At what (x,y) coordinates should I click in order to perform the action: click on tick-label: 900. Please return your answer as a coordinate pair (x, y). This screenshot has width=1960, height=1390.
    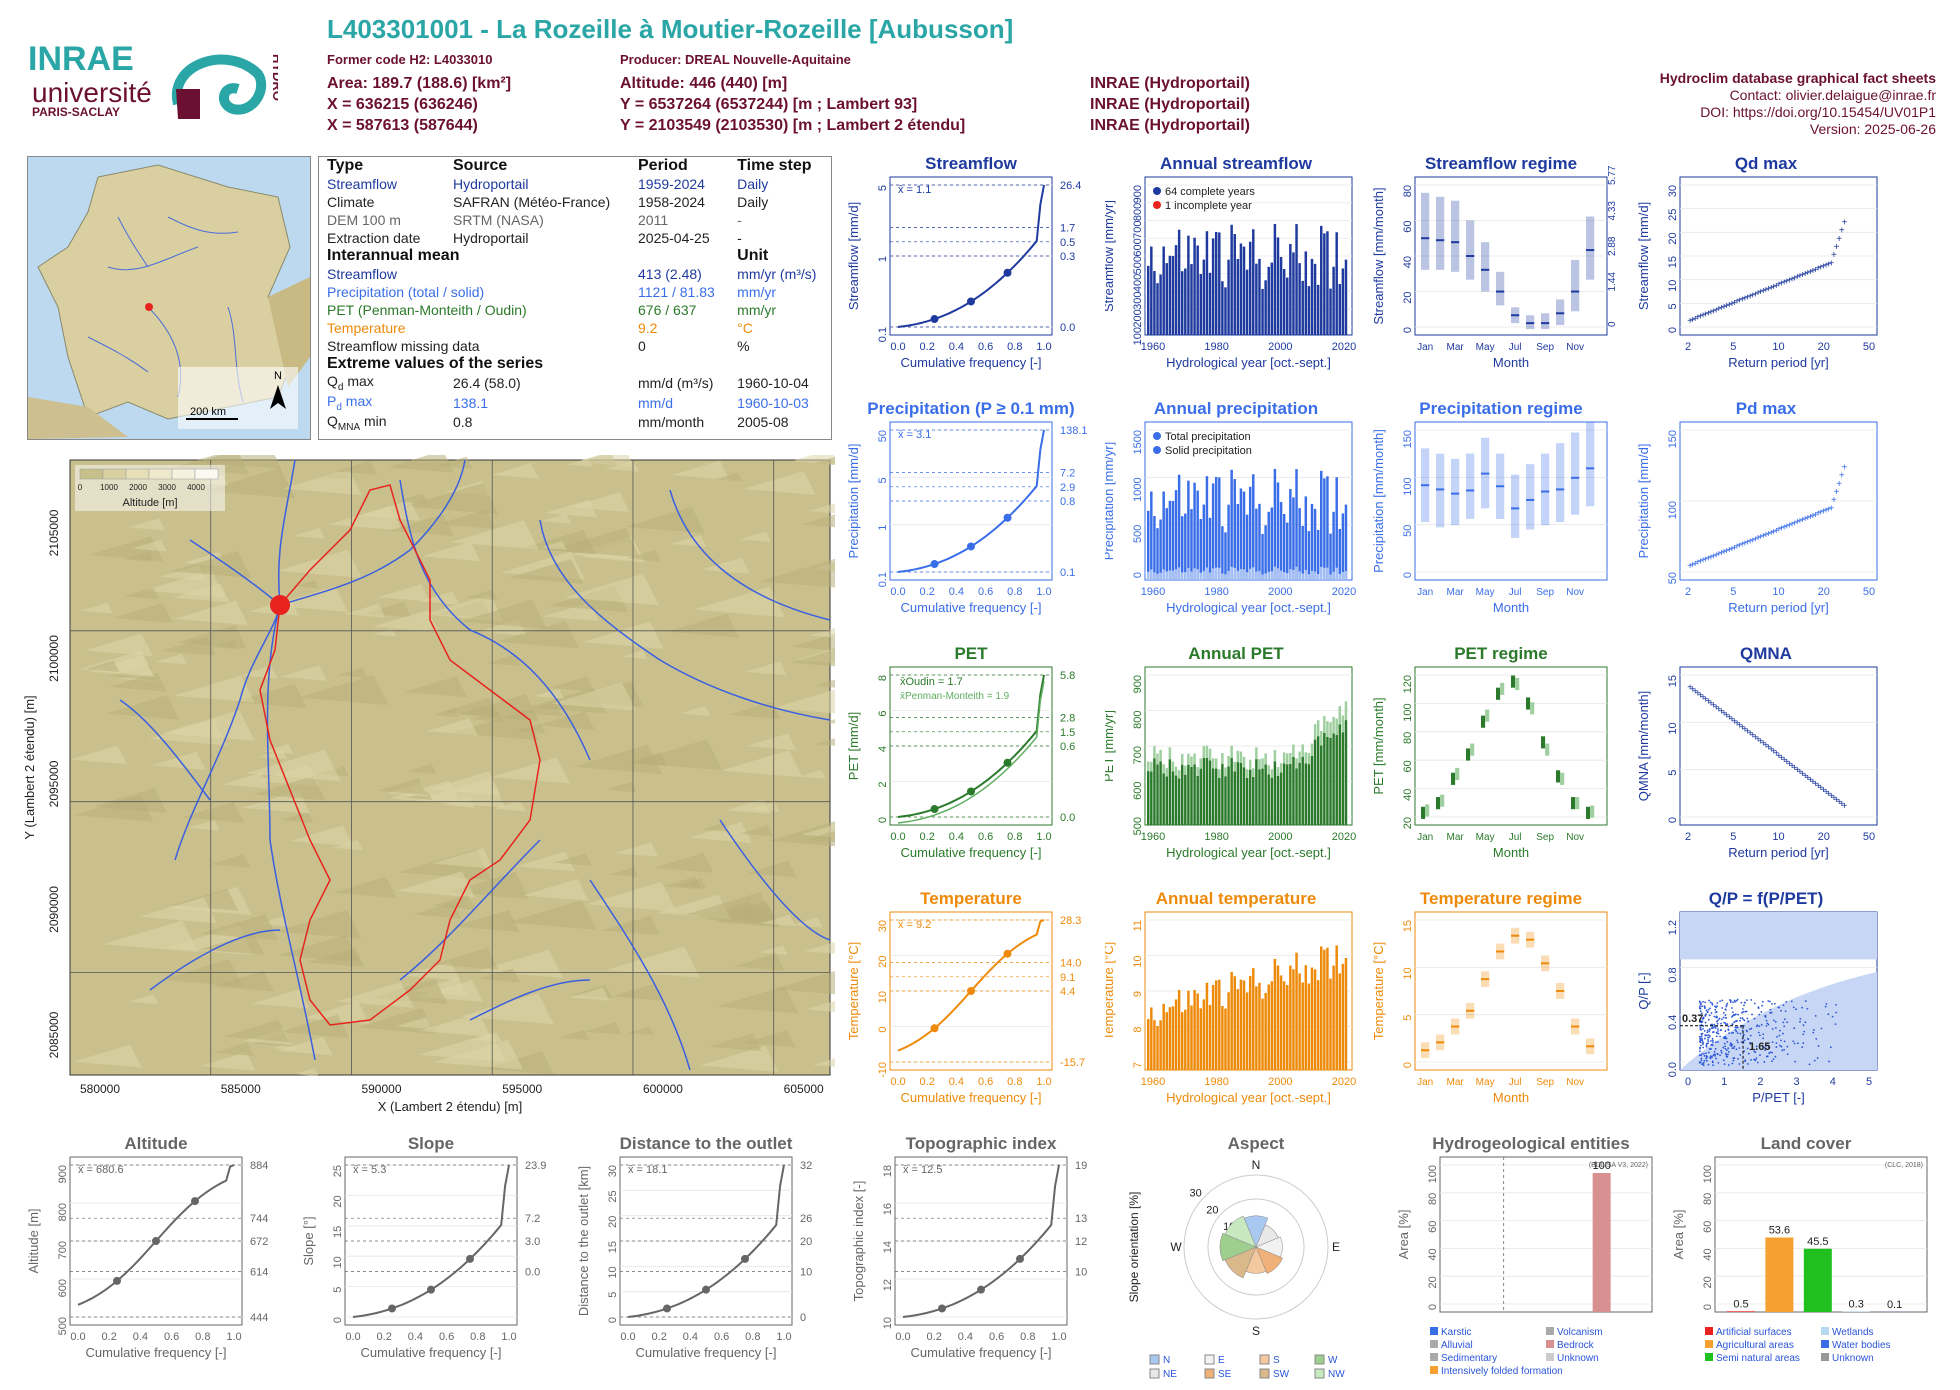
    Looking at the image, I should click on (1138, 194).